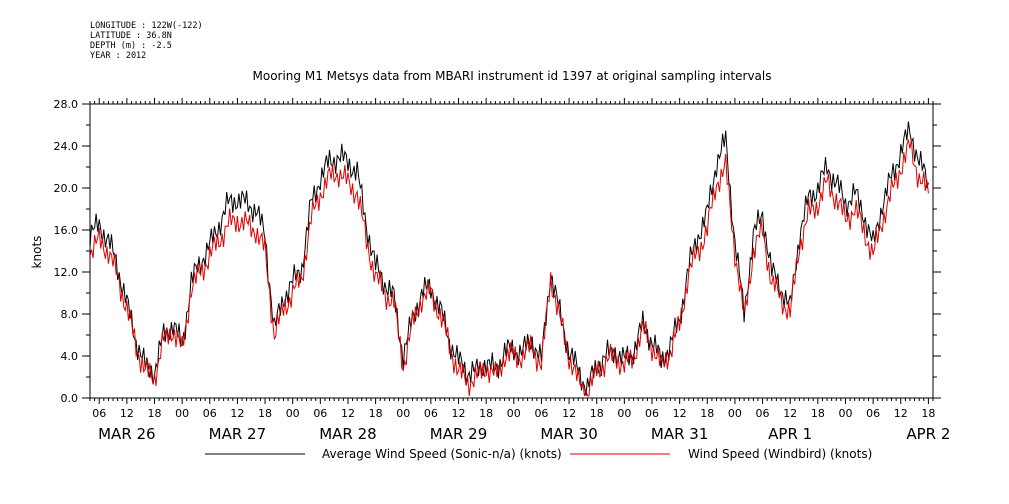 The width and height of the screenshot is (1009, 504). What do you see at coordinates (66, 272) in the screenshot?
I see `y-tick-label: 12.0` at bounding box center [66, 272].